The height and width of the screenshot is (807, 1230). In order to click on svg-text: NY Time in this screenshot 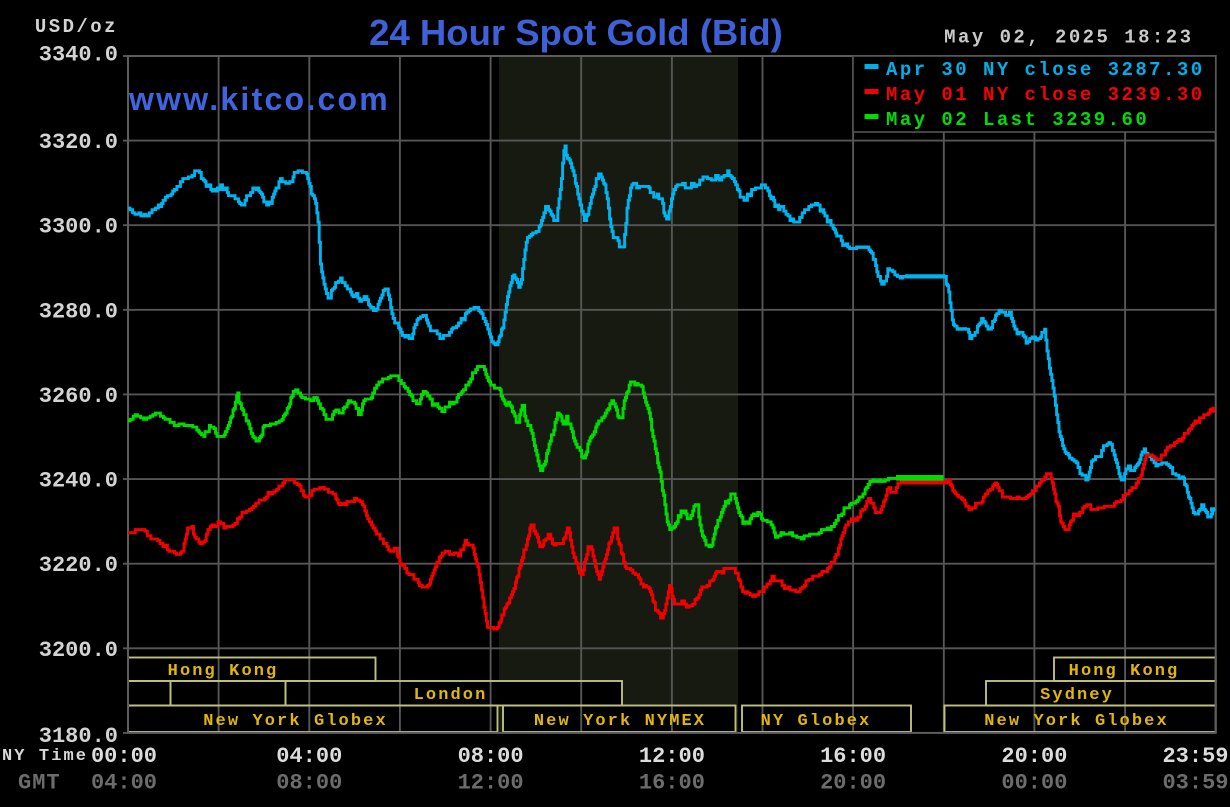, I will do `click(45, 756)`.